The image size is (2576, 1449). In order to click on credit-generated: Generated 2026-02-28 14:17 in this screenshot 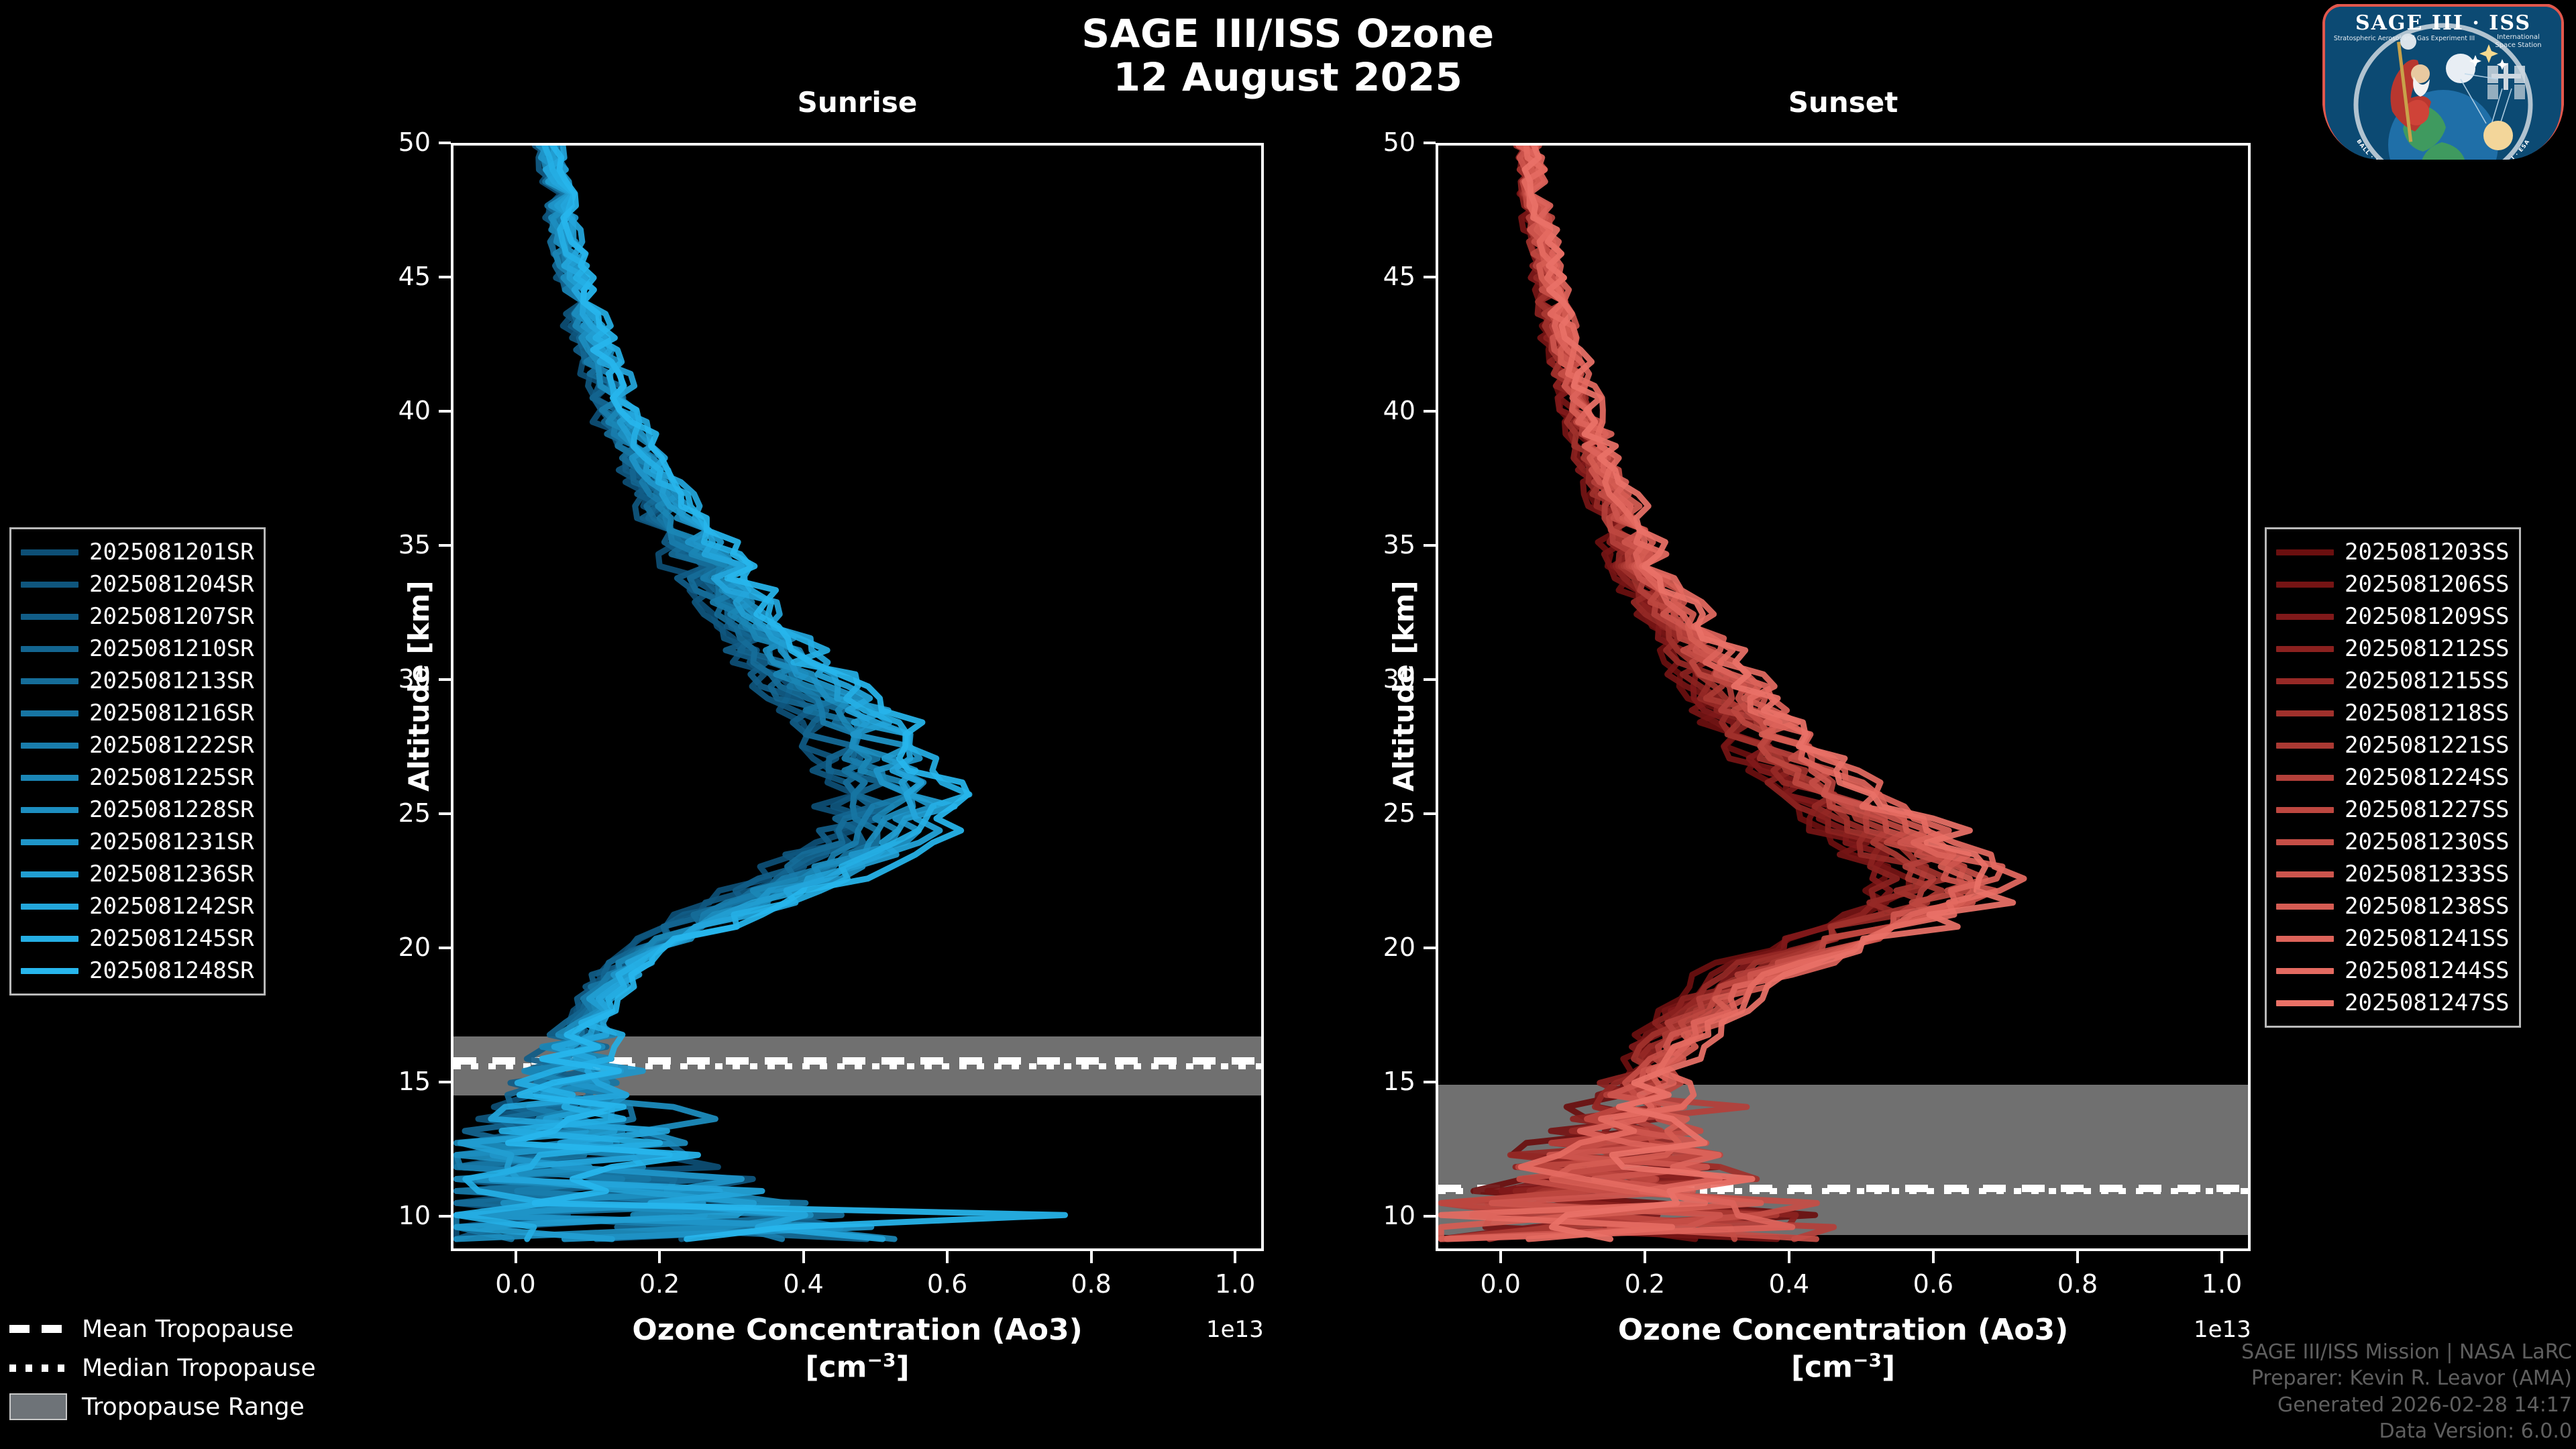, I will do `click(2424, 1405)`.